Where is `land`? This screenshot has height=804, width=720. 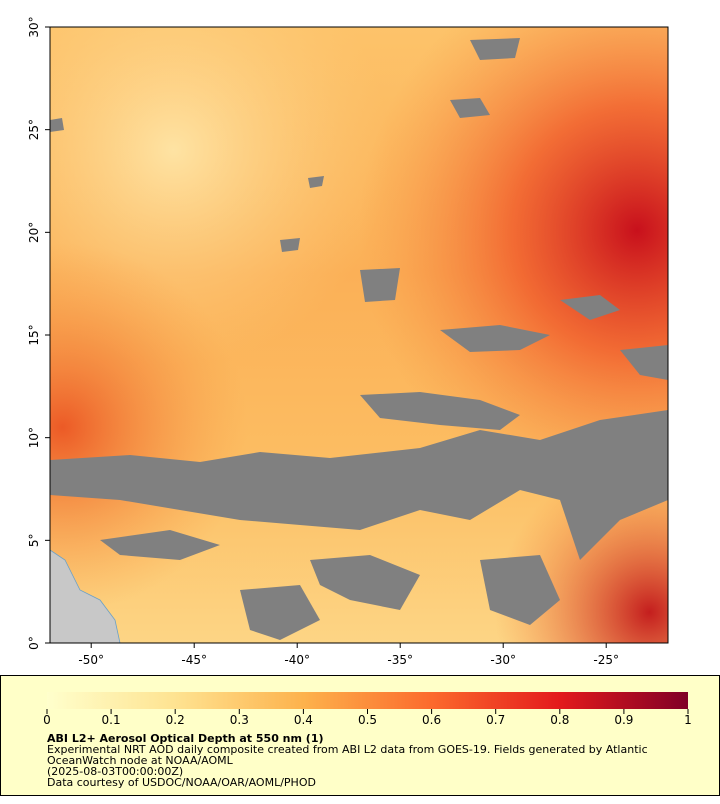 land is located at coordinates (85, 596).